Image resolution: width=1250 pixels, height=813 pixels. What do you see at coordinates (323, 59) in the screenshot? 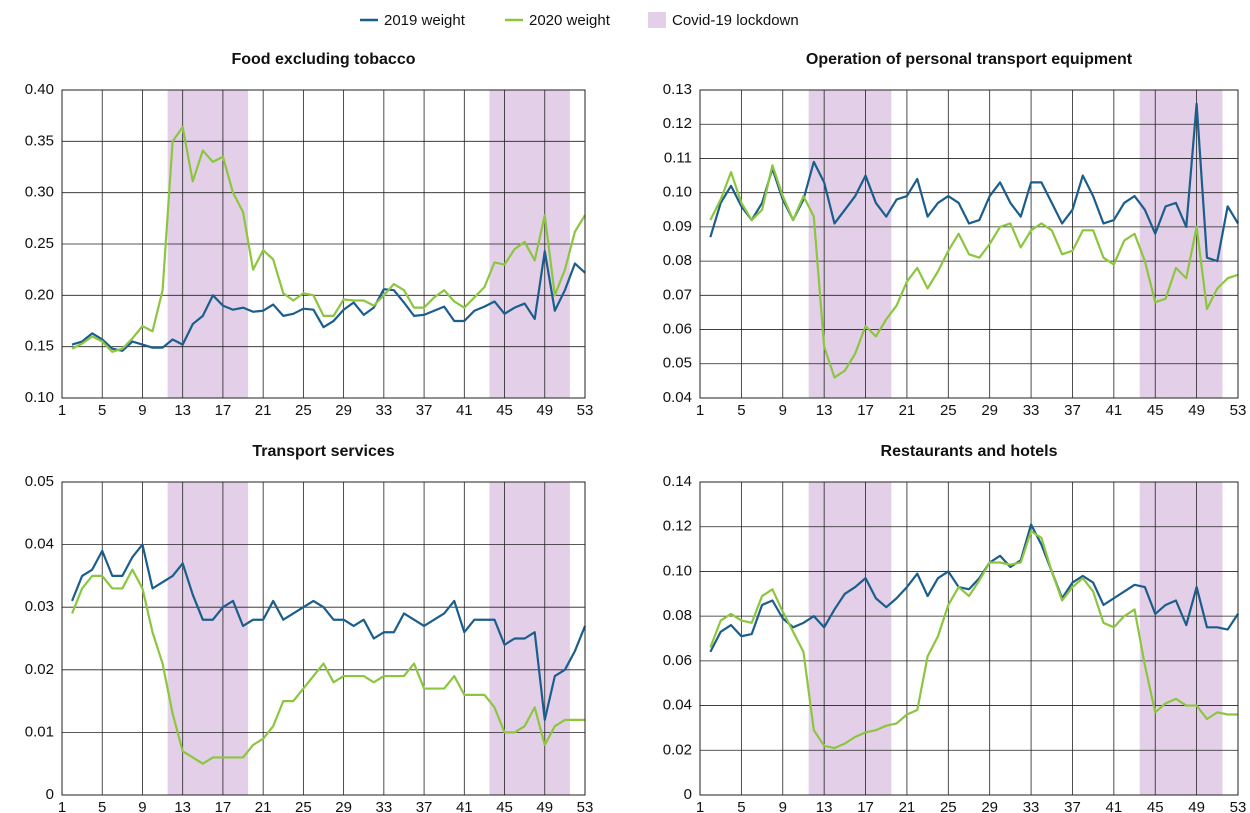
I see `chart-title: Food excluding tobacco` at bounding box center [323, 59].